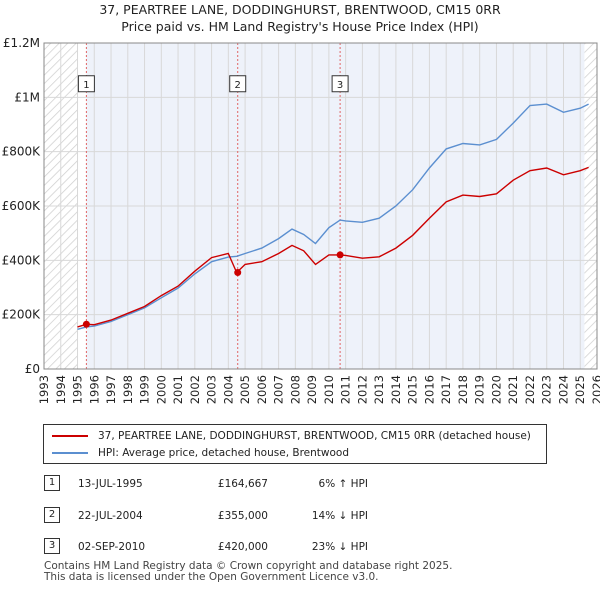  What do you see at coordinates (300, 547) in the screenshot?
I see `transaction-row: 3 02-SEP-2010 £420,000 23% ↓ HPI` at bounding box center [300, 547].